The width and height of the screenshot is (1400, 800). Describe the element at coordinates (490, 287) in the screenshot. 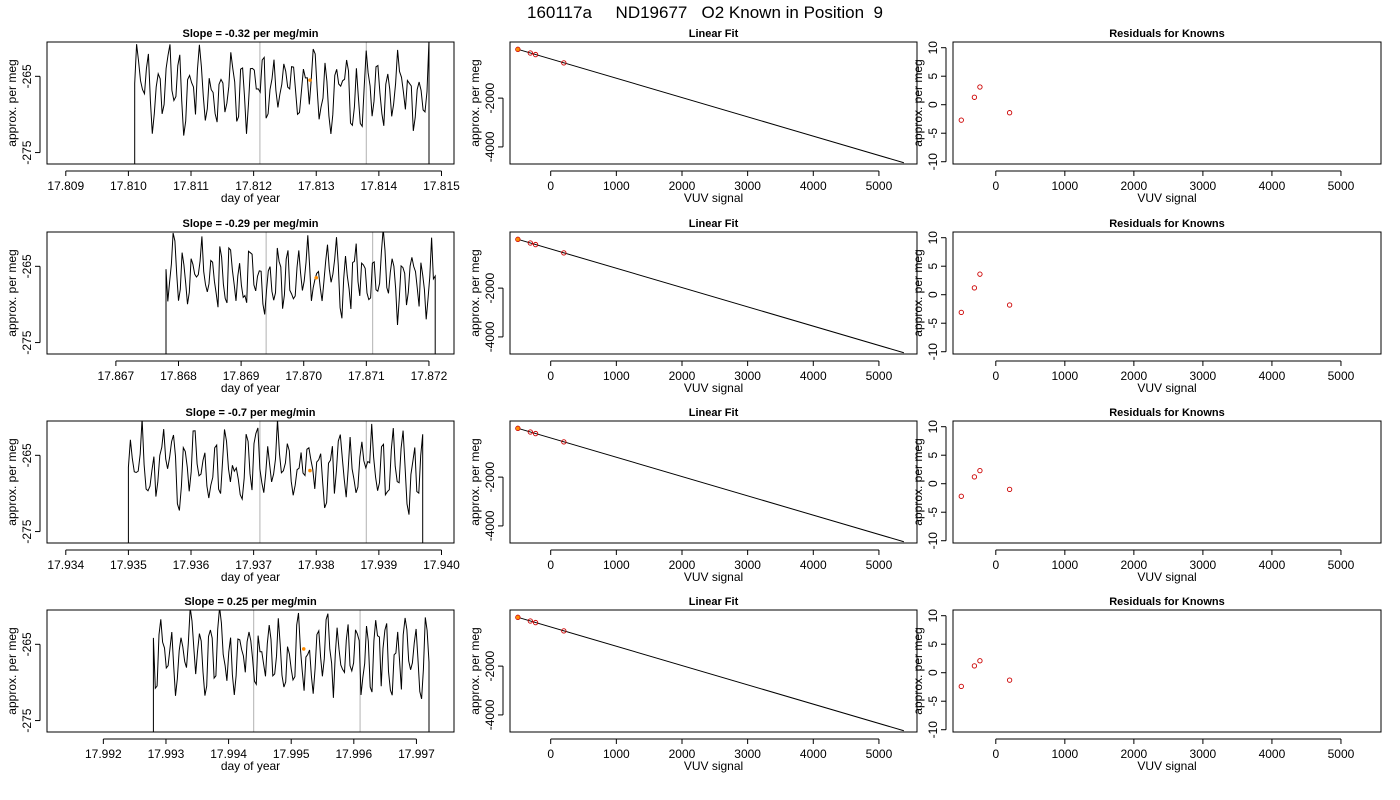

I see `y-tick-label: -2000` at that location.